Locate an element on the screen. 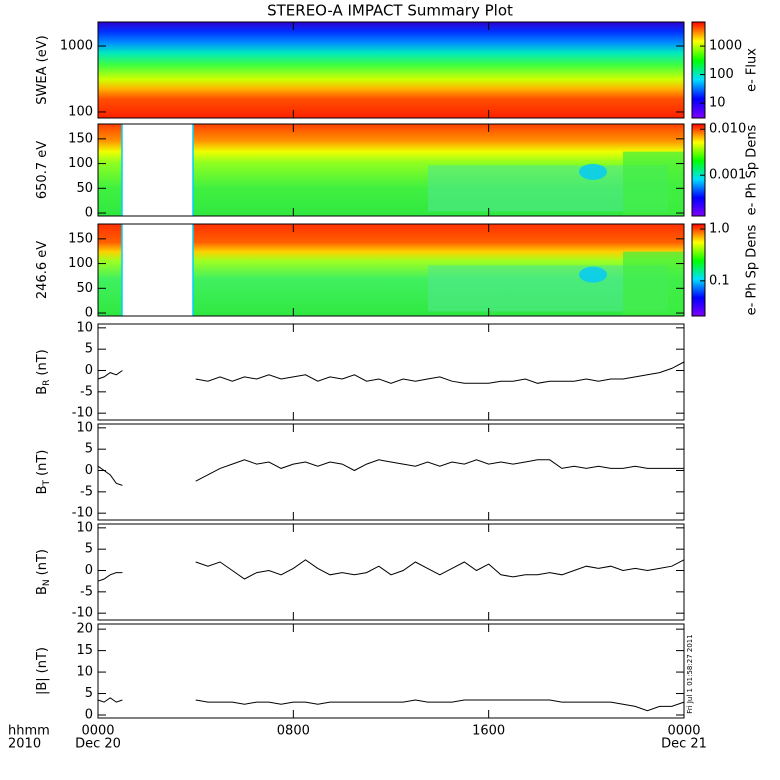  y-axis-label: |B| (nT) is located at coordinates (42, 671).